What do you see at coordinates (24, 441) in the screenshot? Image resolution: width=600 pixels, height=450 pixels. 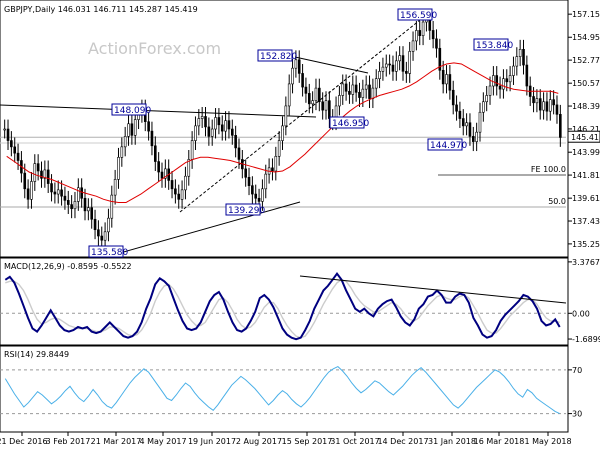 I see `x-tick-label: 21 Dec 2016` at bounding box center [24, 441].